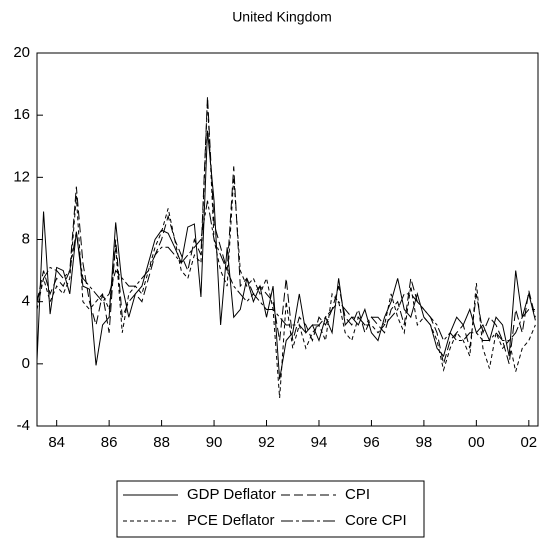 The image size is (540, 541). What do you see at coordinates (319, 442) in the screenshot?
I see `x-tick-label: 94` at bounding box center [319, 442].